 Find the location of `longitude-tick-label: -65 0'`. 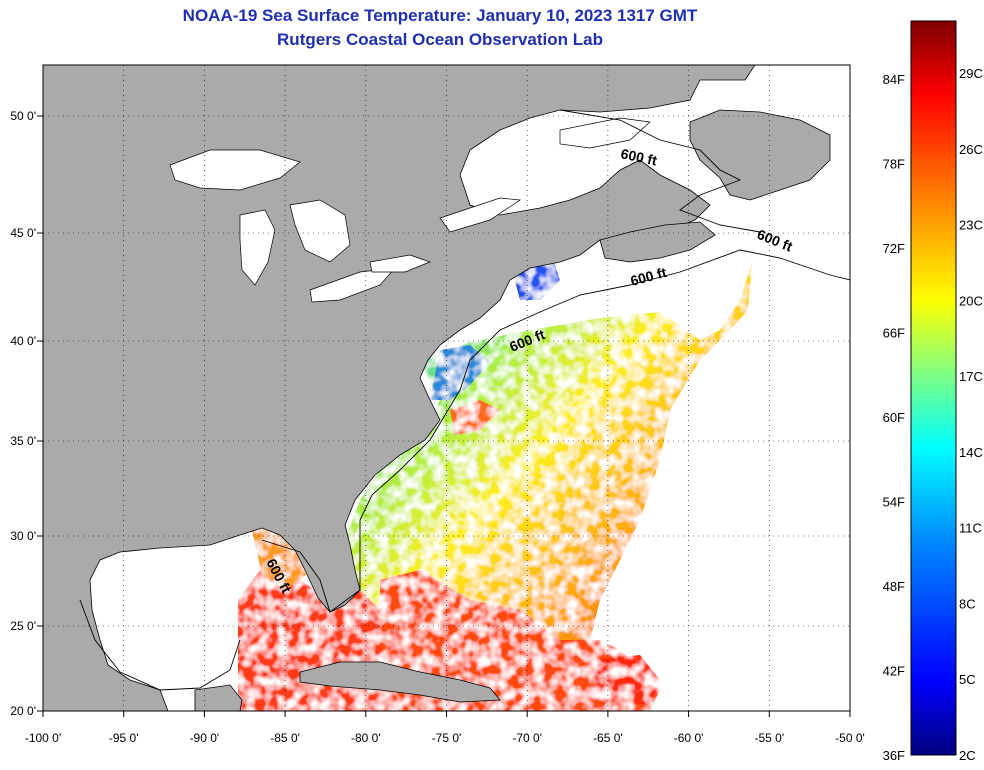

longitude-tick-label: -65 0' is located at coordinates (608, 738).